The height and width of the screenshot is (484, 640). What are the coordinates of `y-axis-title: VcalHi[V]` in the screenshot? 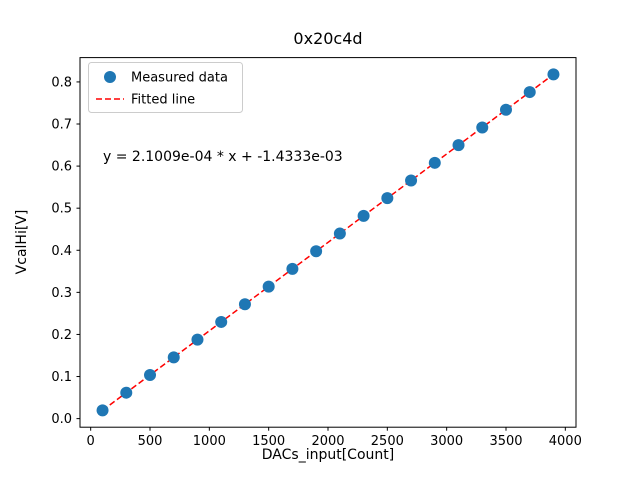 It's located at (22, 242).